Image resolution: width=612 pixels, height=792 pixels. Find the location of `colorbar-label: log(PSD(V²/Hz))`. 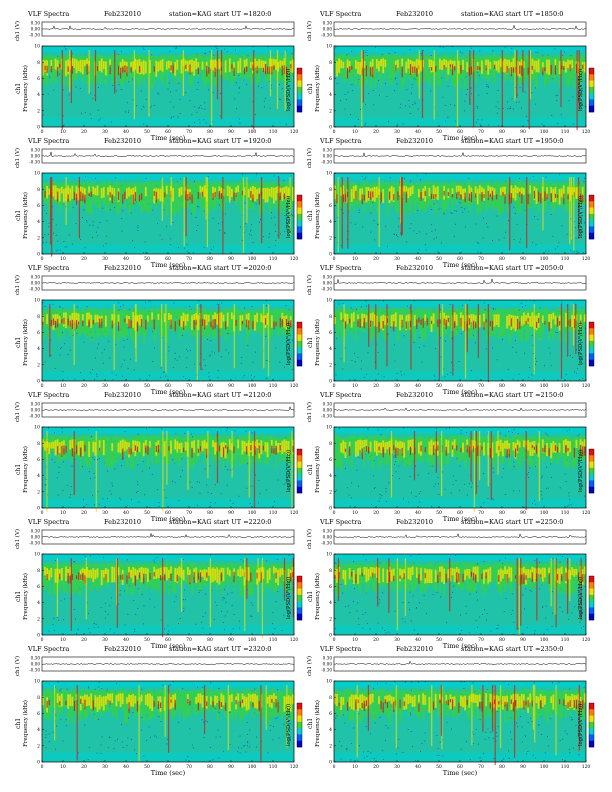

colorbar-label: log(PSD(V²/Hz)) is located at coordinates (580, 344).